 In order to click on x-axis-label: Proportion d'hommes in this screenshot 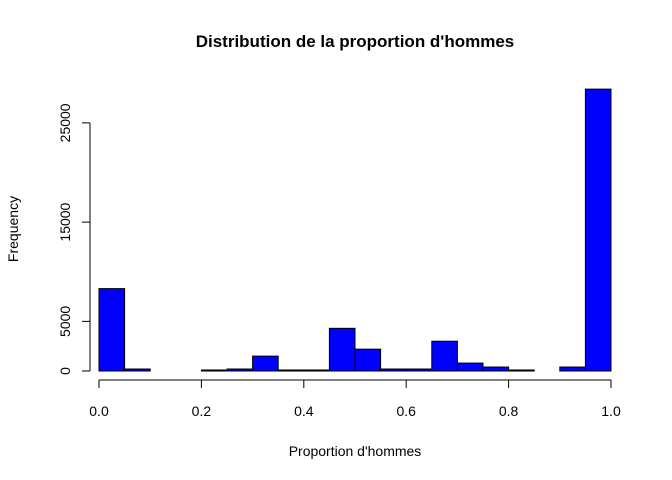, I will do `click(355, 451)`.